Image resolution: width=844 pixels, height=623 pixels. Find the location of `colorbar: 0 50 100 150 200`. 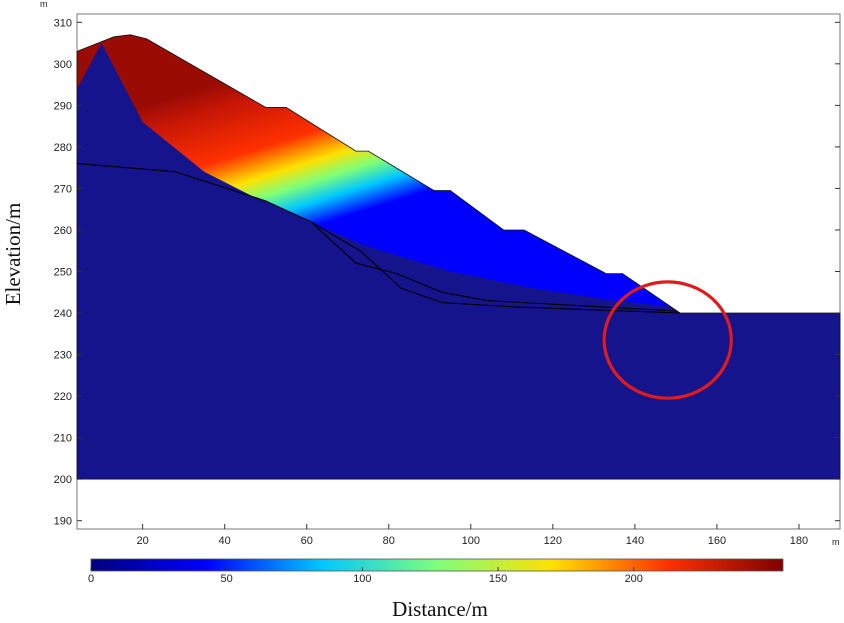

colorbar: 0 50 100 150 200 is located at coordinates (436, 571).